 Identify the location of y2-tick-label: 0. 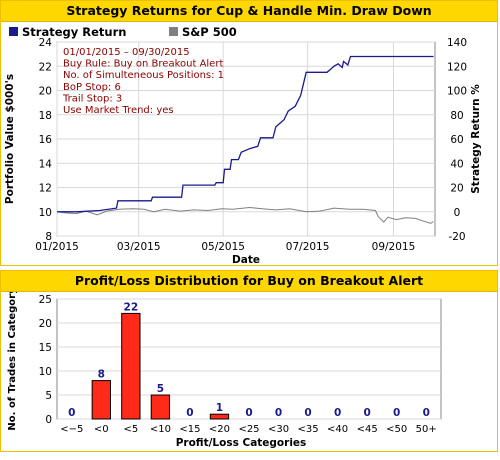
(457, 213).